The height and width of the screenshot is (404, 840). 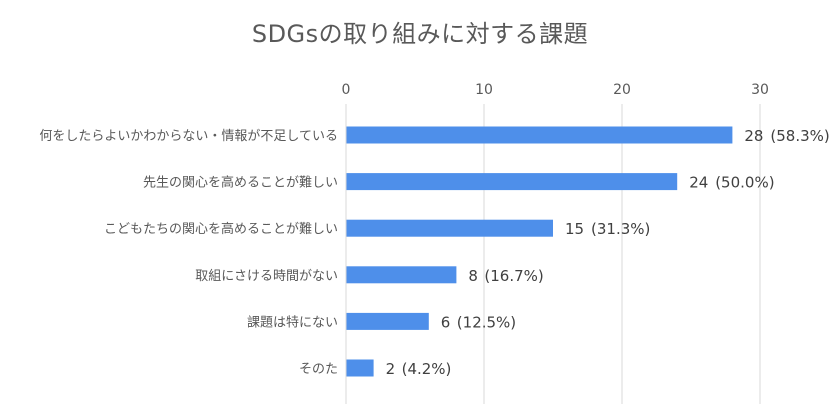 I want to click on data-label-value: 2, so click(x=391, y=369).